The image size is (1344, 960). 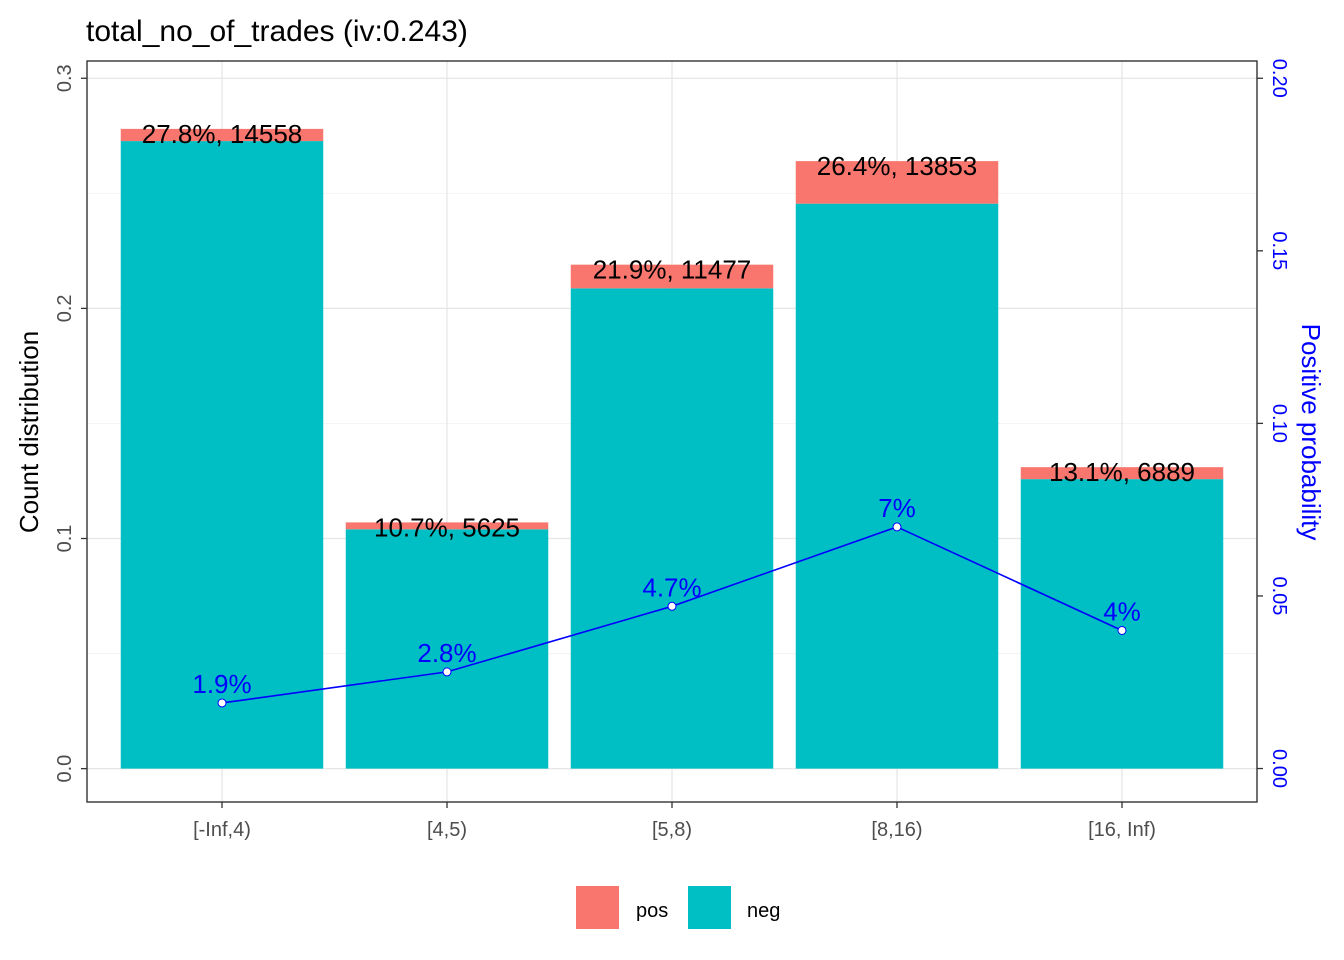 What do you see at coordinates (277, 31) in the screenshot?
I see `chart-title: total_no_of_trades (iv:0.243)` at bounding box center [277, 31].